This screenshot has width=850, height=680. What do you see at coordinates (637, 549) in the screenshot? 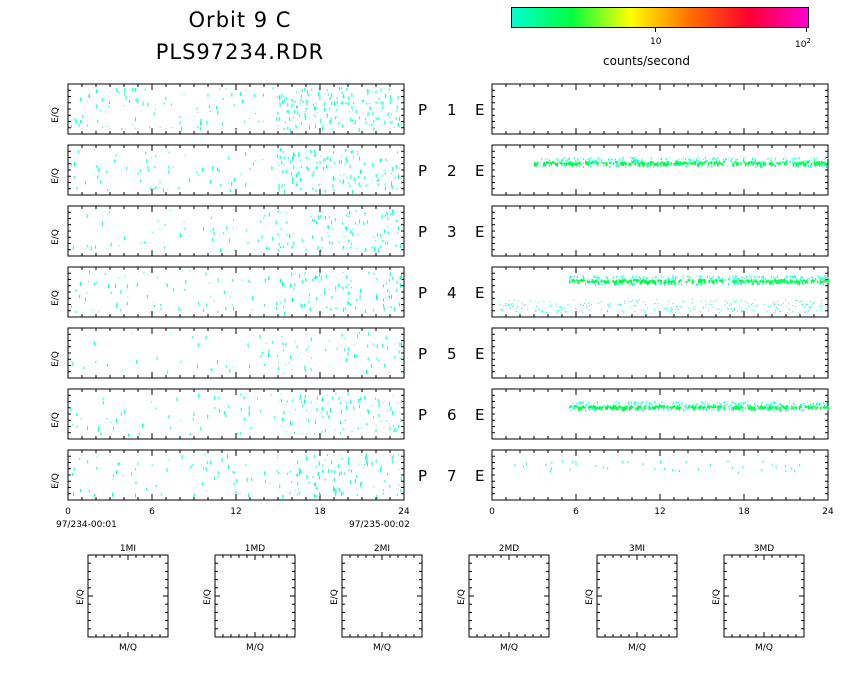
I see `small-panel-title-3MI: 3MI` at bounding box center [637, 549].